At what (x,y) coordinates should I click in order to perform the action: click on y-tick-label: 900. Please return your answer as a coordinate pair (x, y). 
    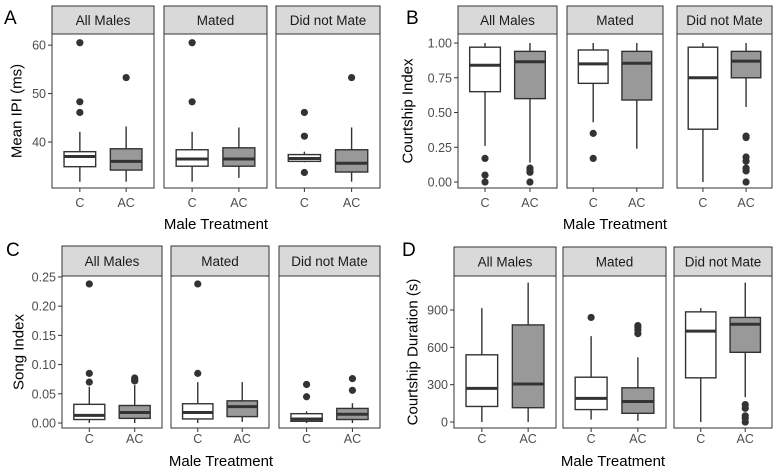
    Looking at the image, I should click on (437, 310).